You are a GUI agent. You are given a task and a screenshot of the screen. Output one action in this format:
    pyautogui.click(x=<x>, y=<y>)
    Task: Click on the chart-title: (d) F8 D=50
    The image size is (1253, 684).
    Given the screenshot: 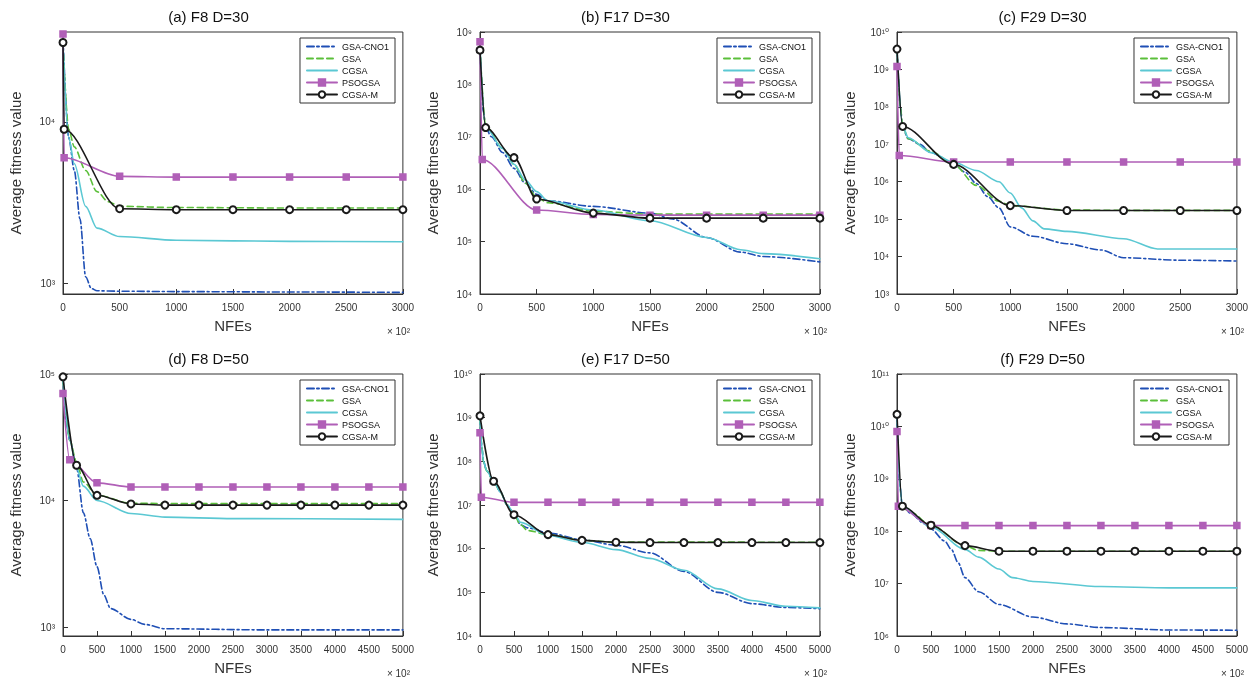 What is the action you would take?
    pyautogui.click(x=208, y=358)
    